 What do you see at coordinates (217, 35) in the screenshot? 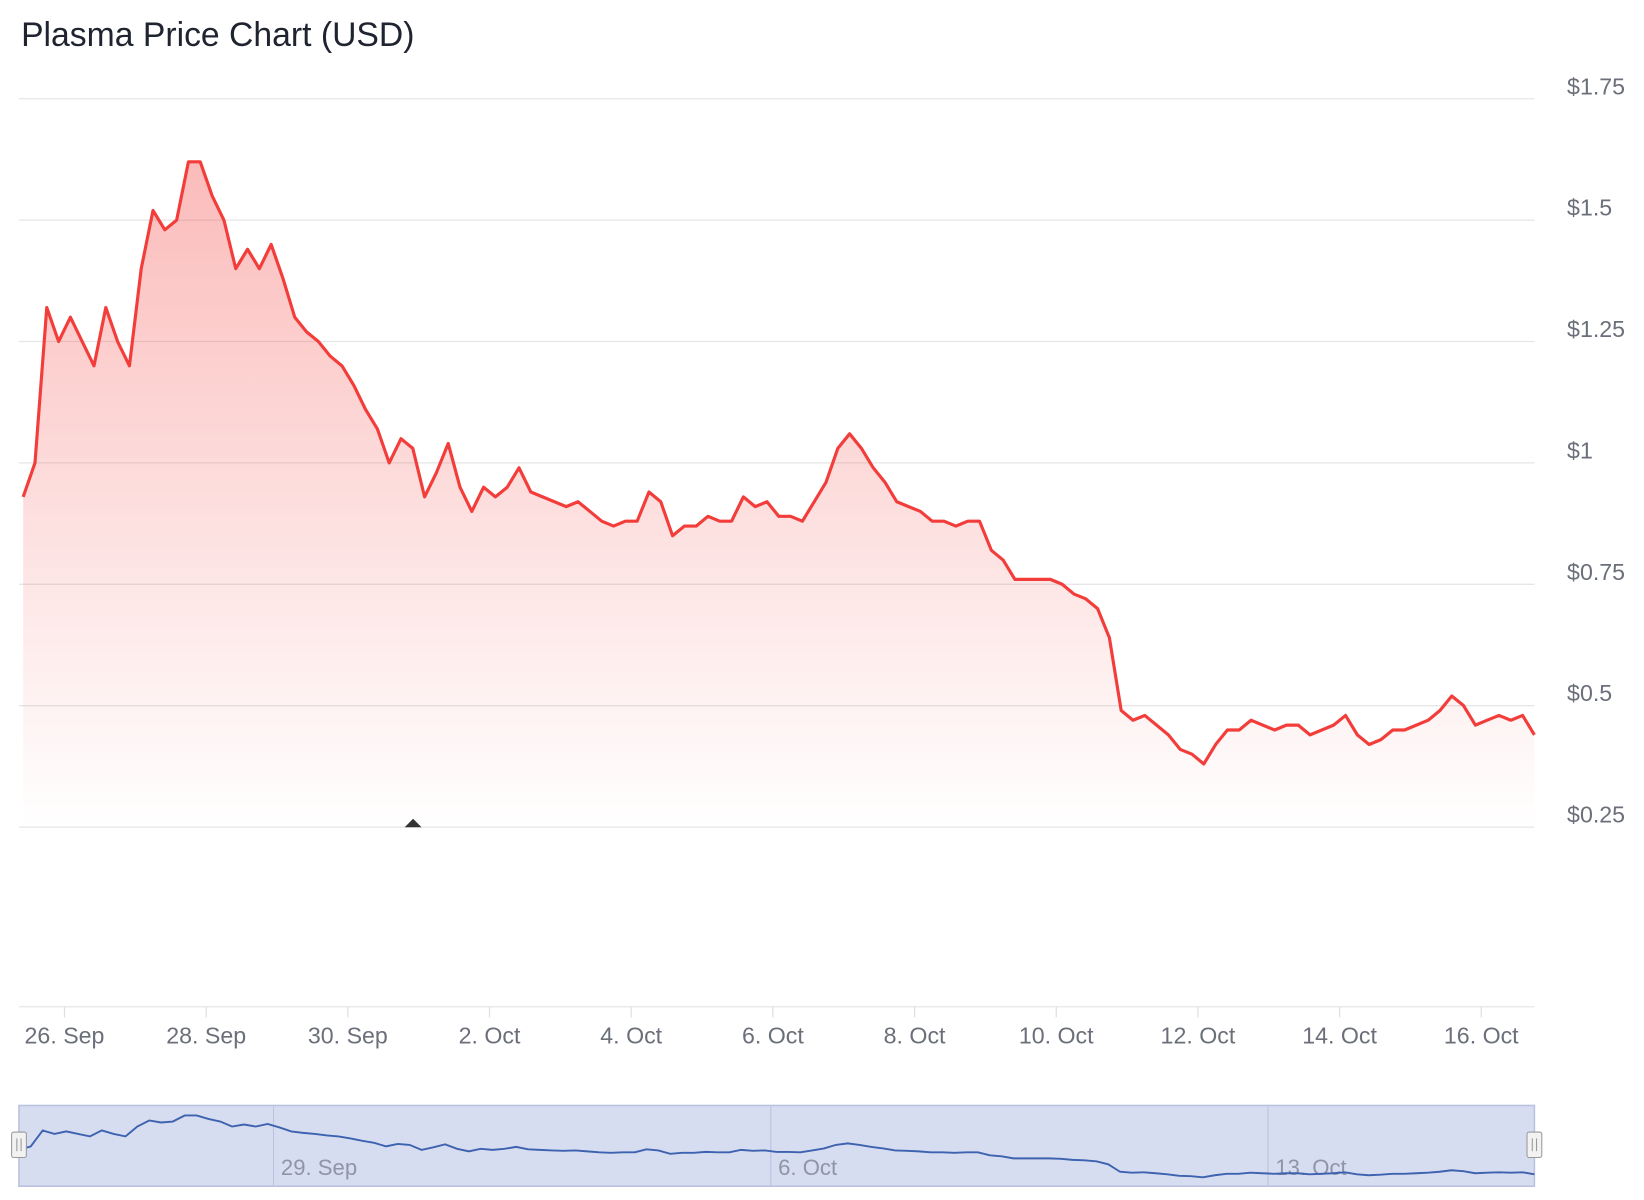
I see `chart-title: Plasma Price Chart (USD)` at bounding box center [217, 35].